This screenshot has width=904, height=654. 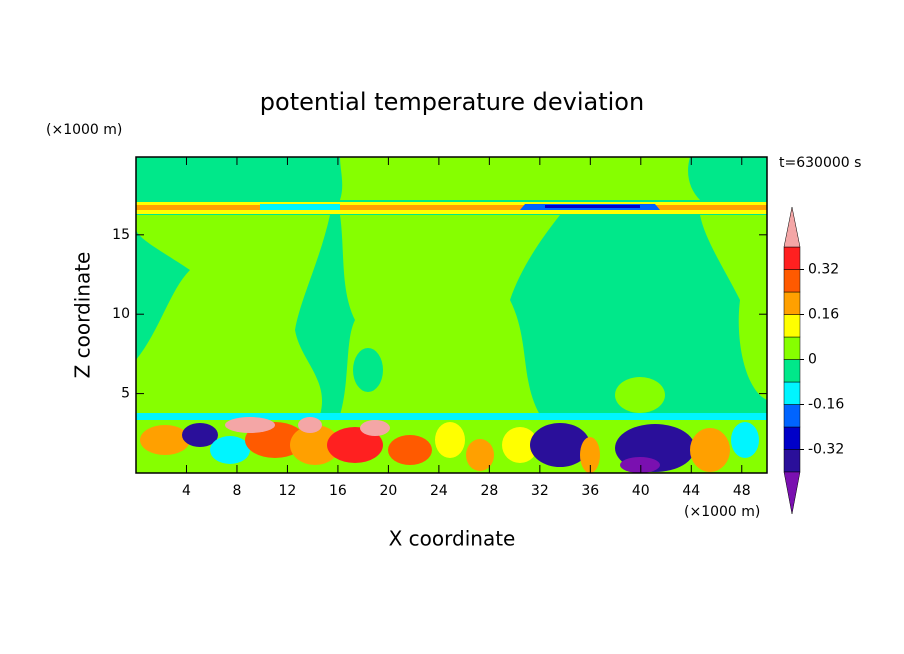 What do you see at coordinates (338, 491) in the screenshot?
I see `x-tick-label: 16` at bounding box center [338, 491].